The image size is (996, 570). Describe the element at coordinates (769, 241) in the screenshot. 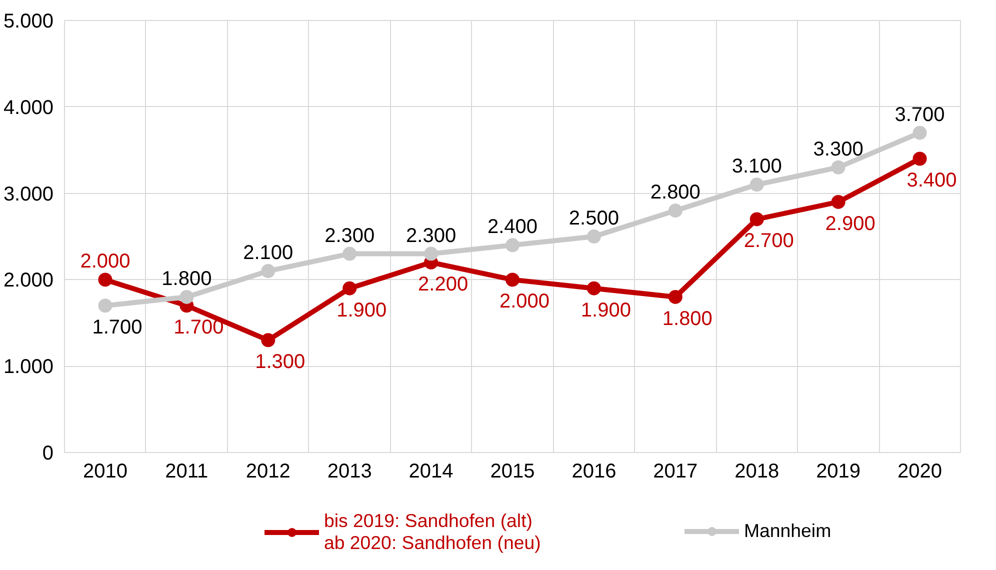

I see `data-label: 2.700` at that location.